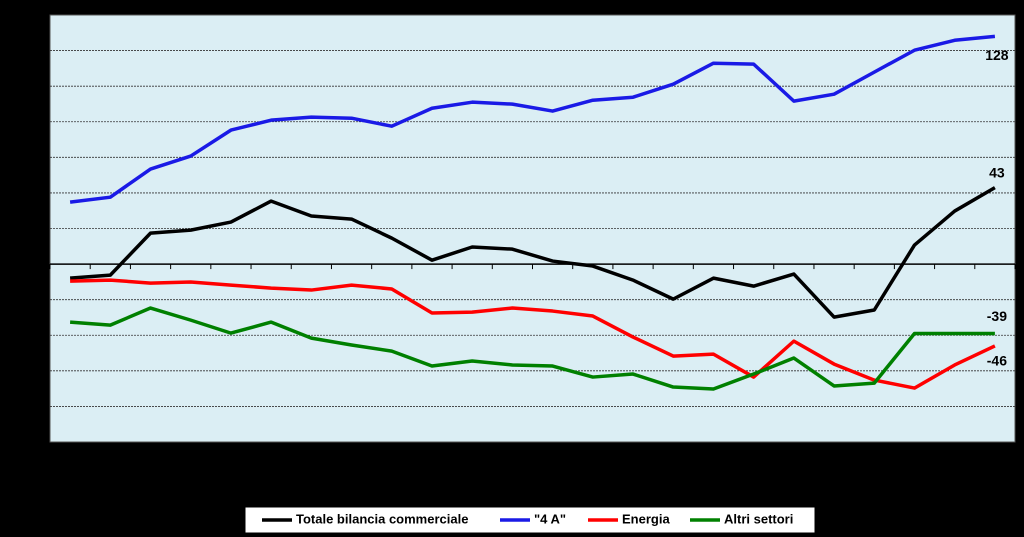 Image resolution: width=1024 pixels, height=537 pixels. I want to click on legend-label: "4 A", so click(550, 518).